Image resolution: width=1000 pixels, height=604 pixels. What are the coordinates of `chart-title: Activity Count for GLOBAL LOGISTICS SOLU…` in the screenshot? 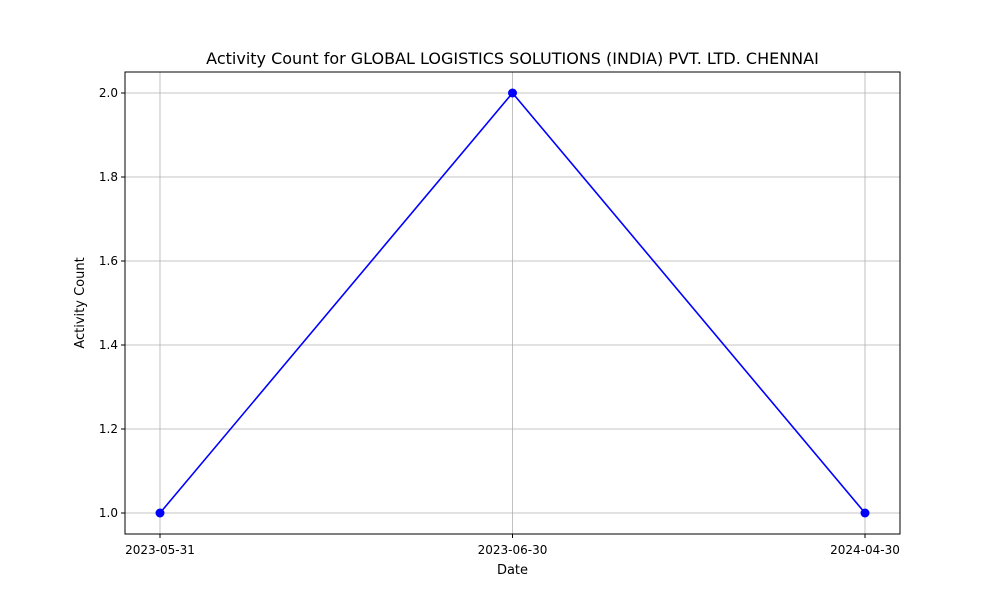 It's located at (512, 58).